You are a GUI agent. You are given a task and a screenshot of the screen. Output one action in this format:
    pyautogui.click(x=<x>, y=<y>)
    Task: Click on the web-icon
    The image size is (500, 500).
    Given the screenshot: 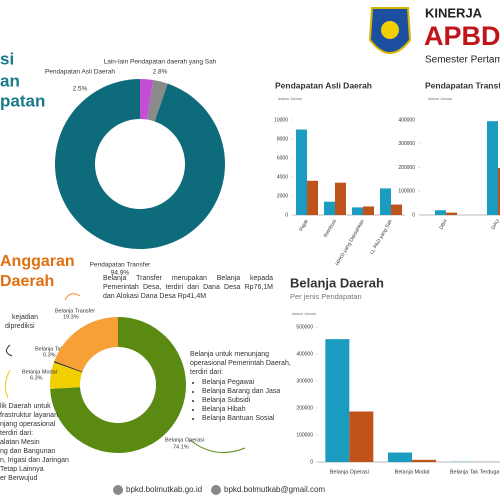 What is the action you would take?
    pyautogui.click(x=118, y=490)
    